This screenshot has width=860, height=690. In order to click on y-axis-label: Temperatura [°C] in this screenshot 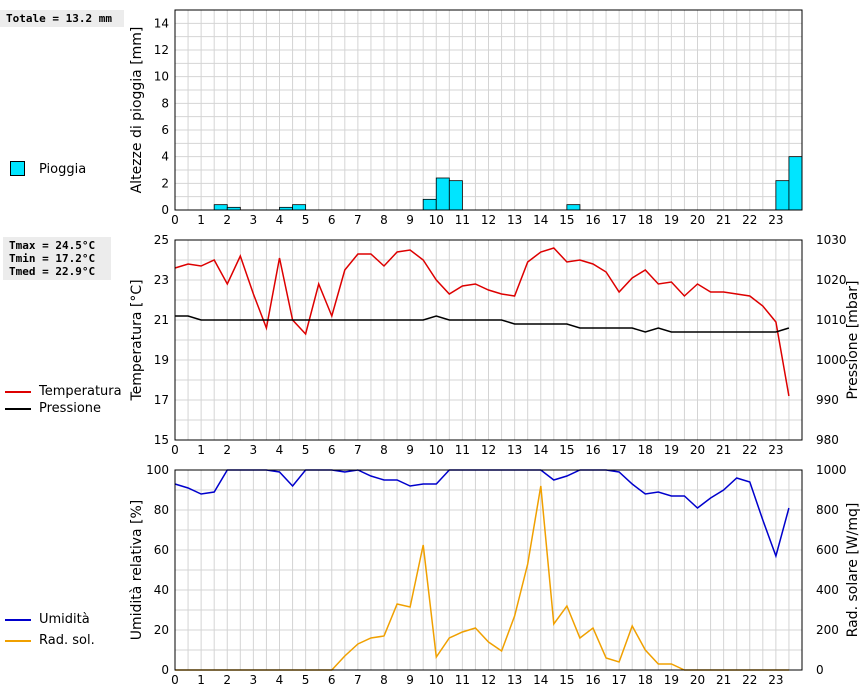, I will do `click(137, 340)`.